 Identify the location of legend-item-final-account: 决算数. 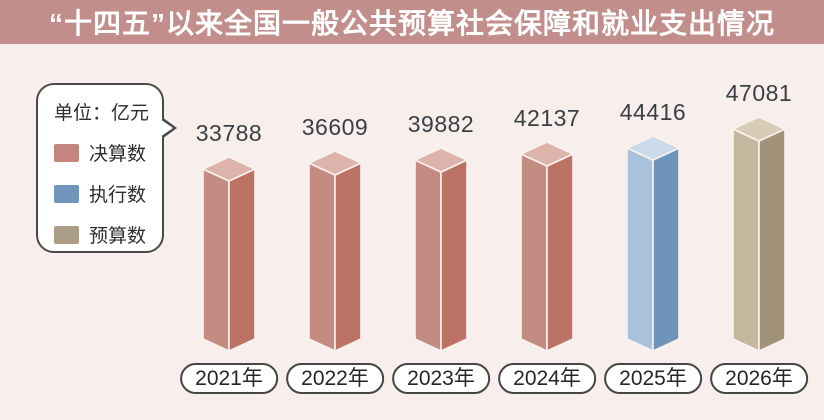
(108, 152).